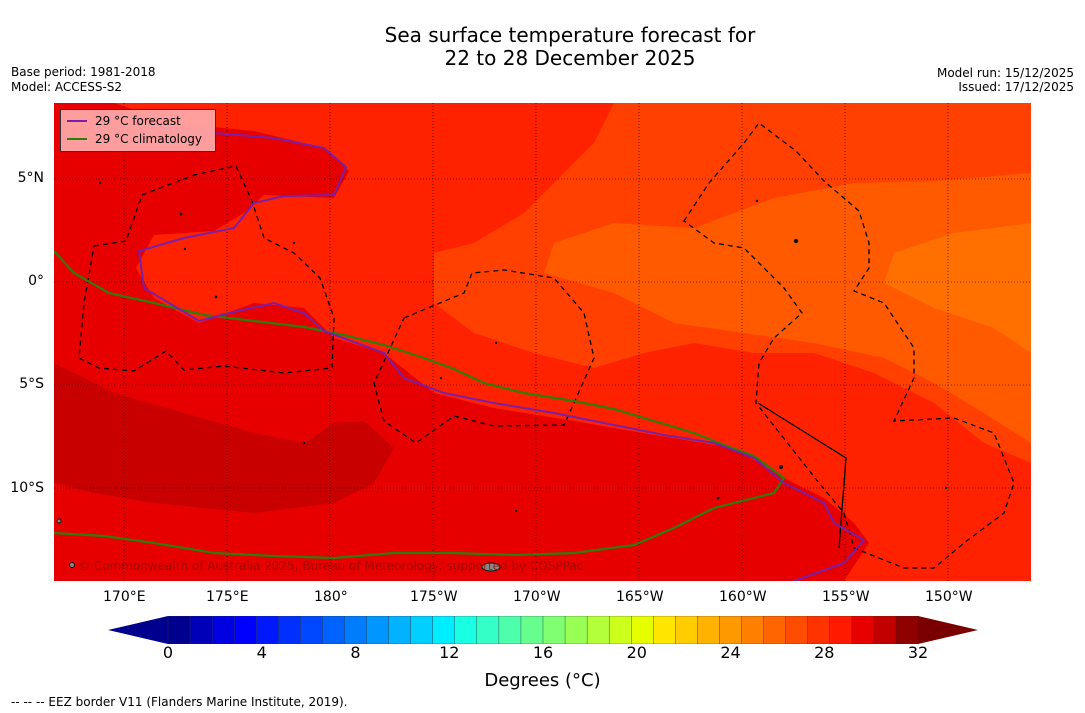 The height and width of the screenshot is (713, 1085). Describe the element at coordinates (948, 630) in the screenshot. I see `colorbar-over-arrow` at that location.